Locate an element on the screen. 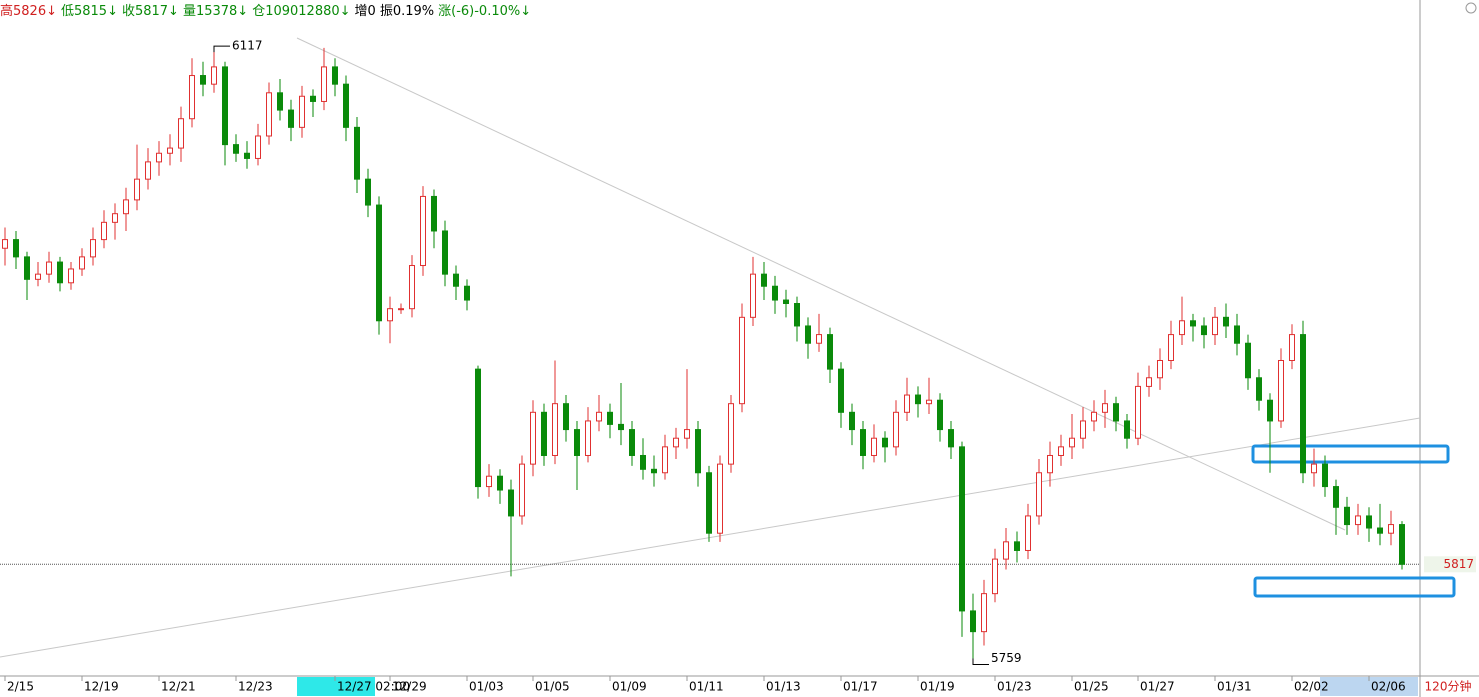 The width and height of the screenshot is (1479, 697). period-label: 120分钟 is located at coordinates (1448, 686).